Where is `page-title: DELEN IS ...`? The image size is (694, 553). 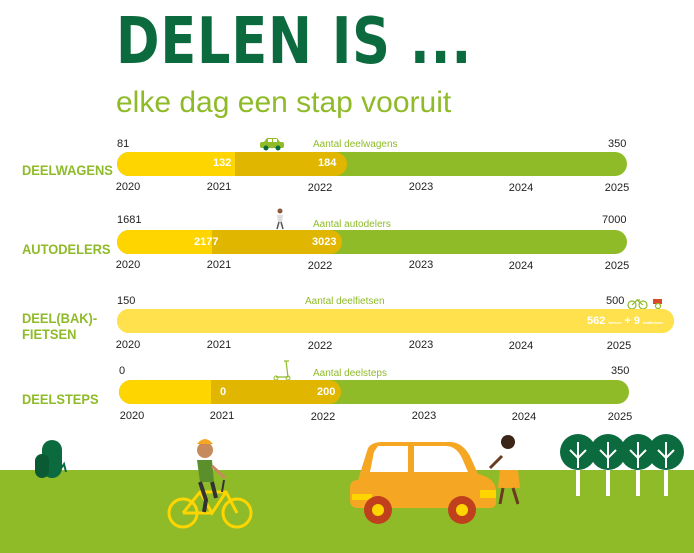 page-title: DELEN IS ... is located at coordinates (294, 42).